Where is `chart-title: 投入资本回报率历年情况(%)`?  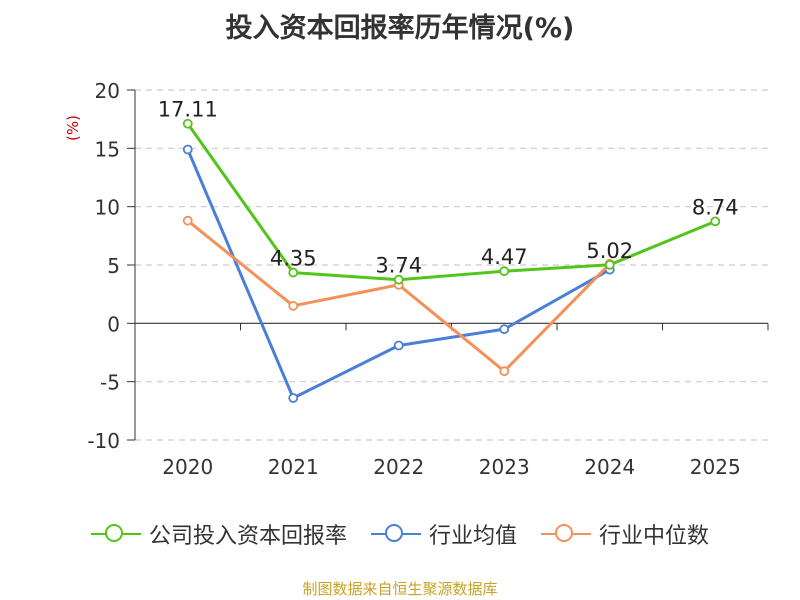
chart-title: 投入资本回报率历年情况(%) is located at coordinates (400, 28).